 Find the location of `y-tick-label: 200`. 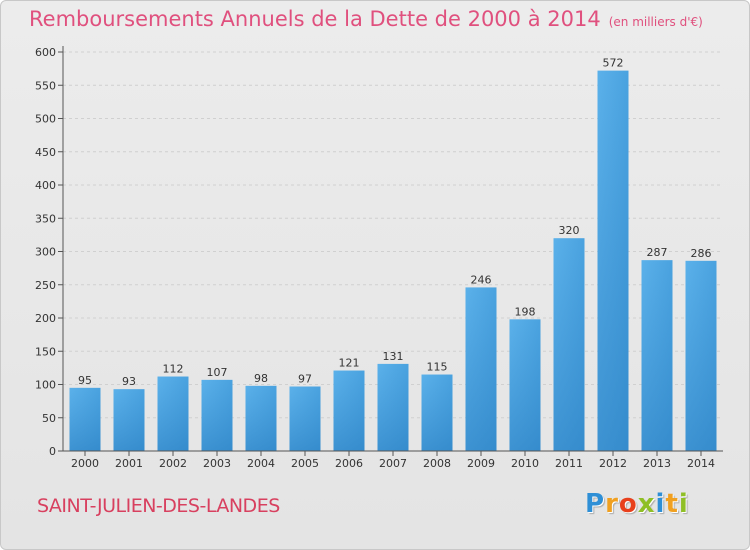

y-tick-label: 200 is located at coordinates (45, 318).